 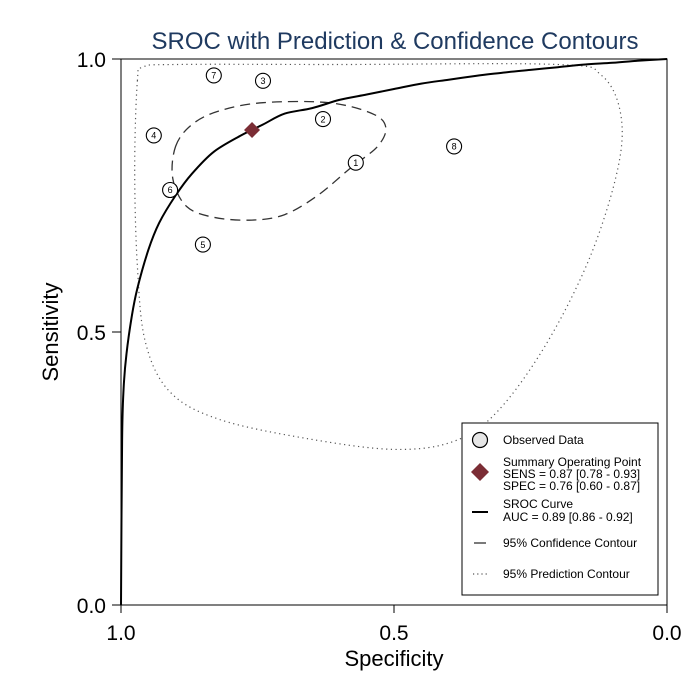 I want to click on observed-point-label: 5, so click(x=202, y=245).